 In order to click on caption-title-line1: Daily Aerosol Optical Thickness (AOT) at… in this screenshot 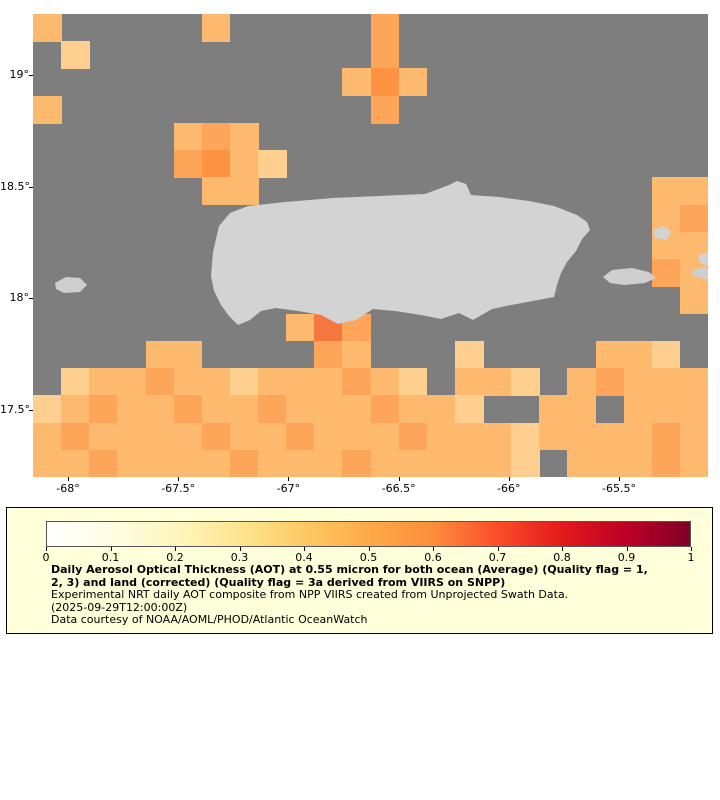, I will do `click(349, 569)`.